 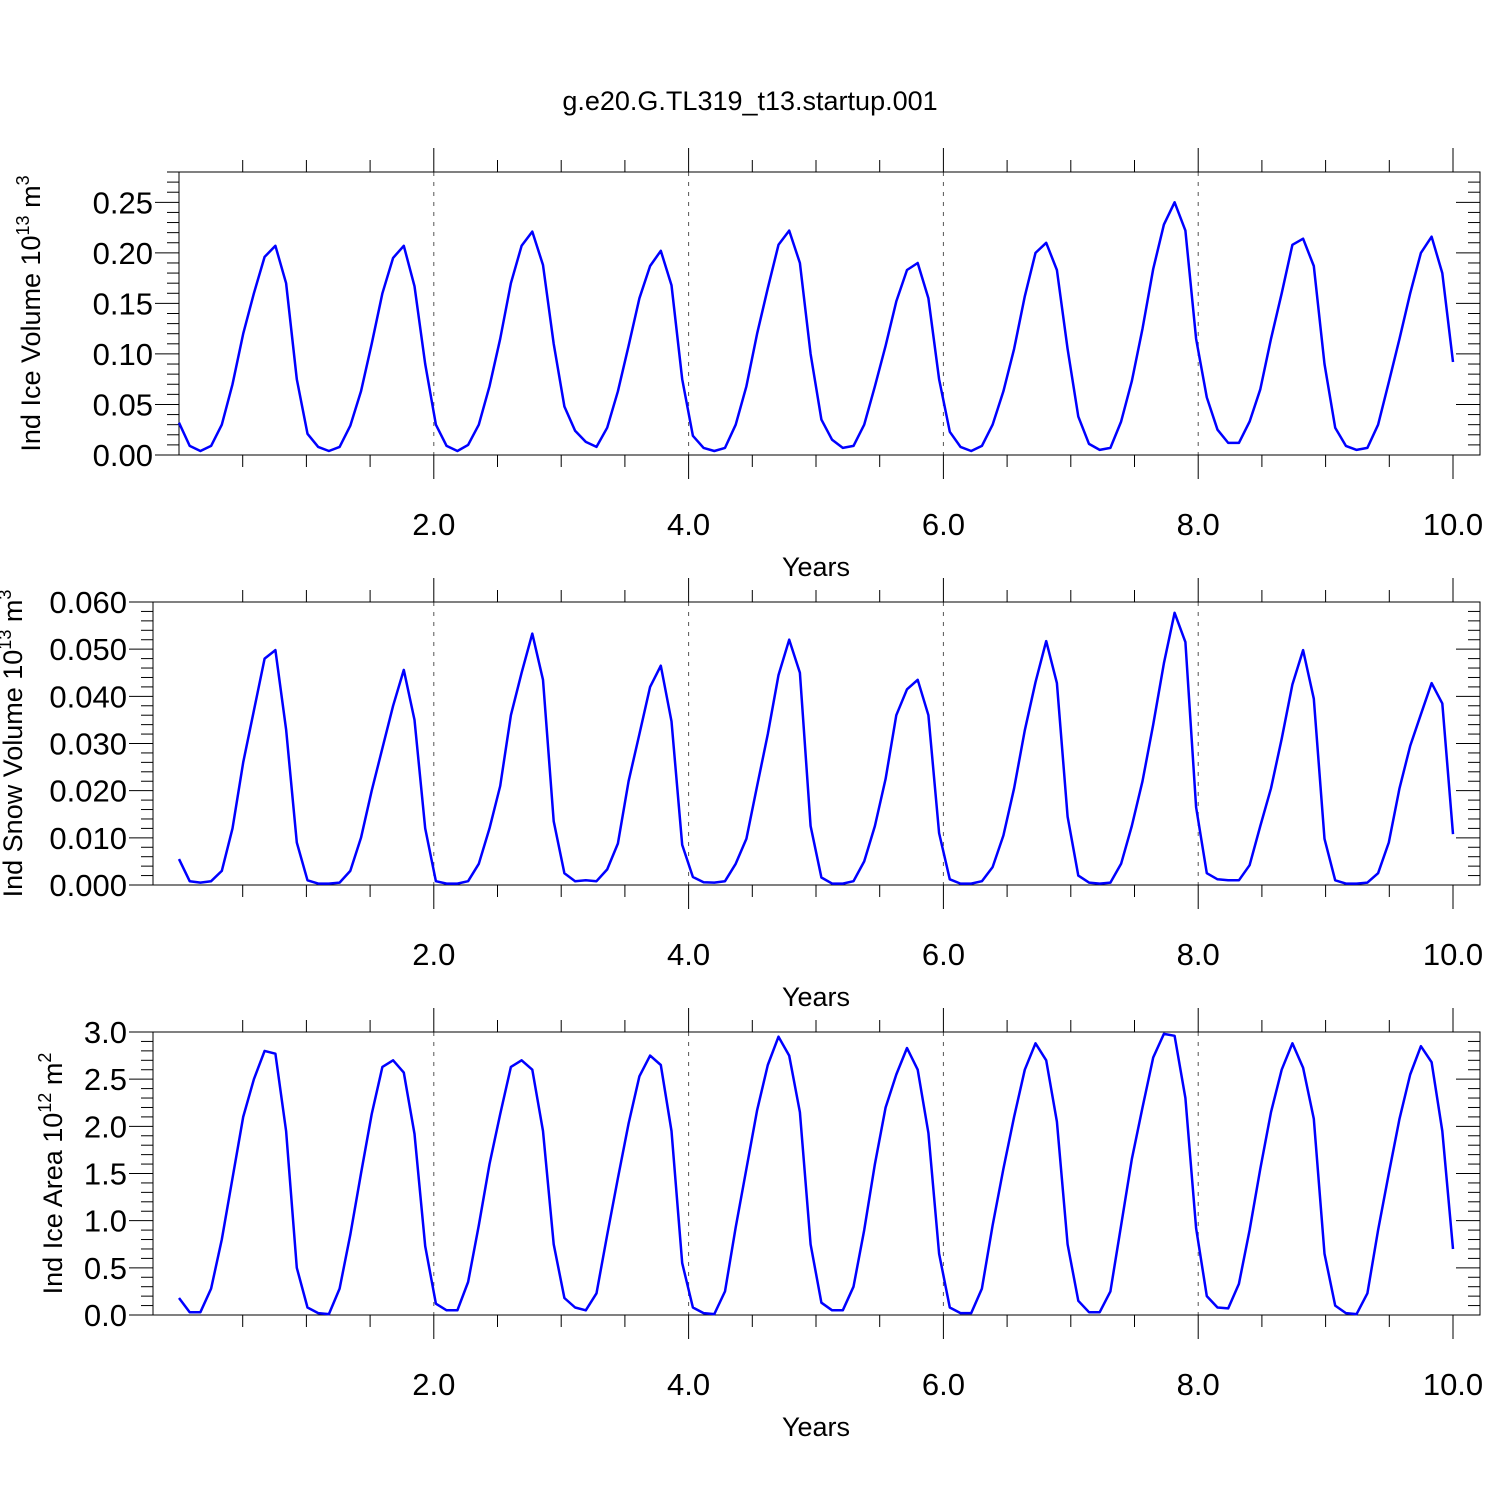 I want to click on y-tick-label: 1.0, so click(x=105, y=1221).